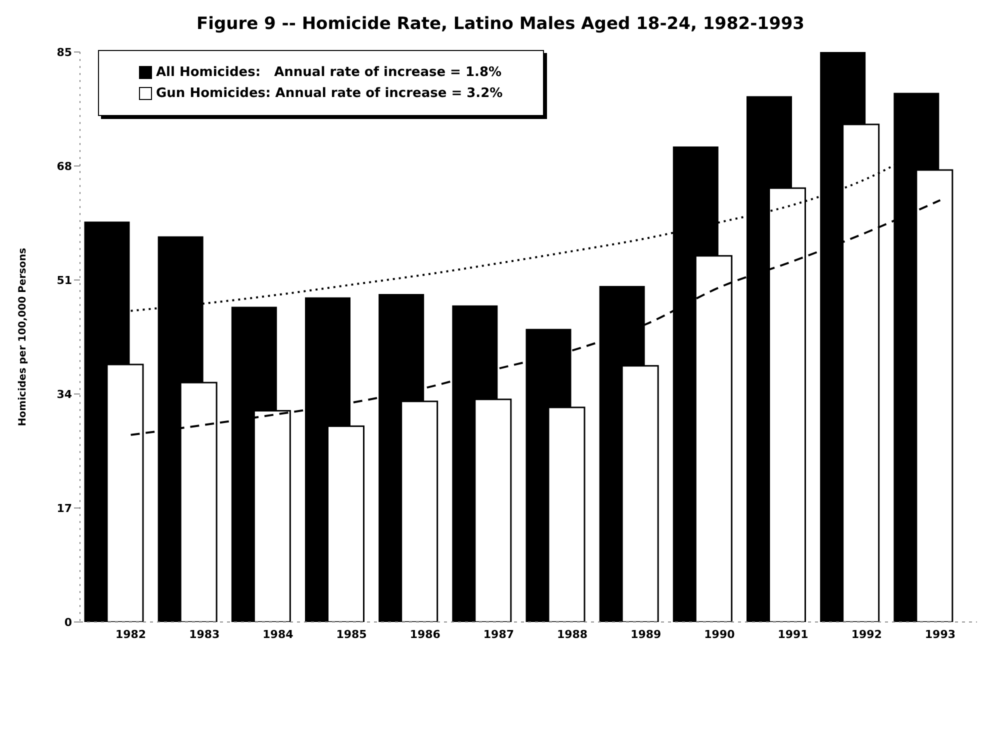  I want to click on x-tick-label: 1987, so click(498, 634).